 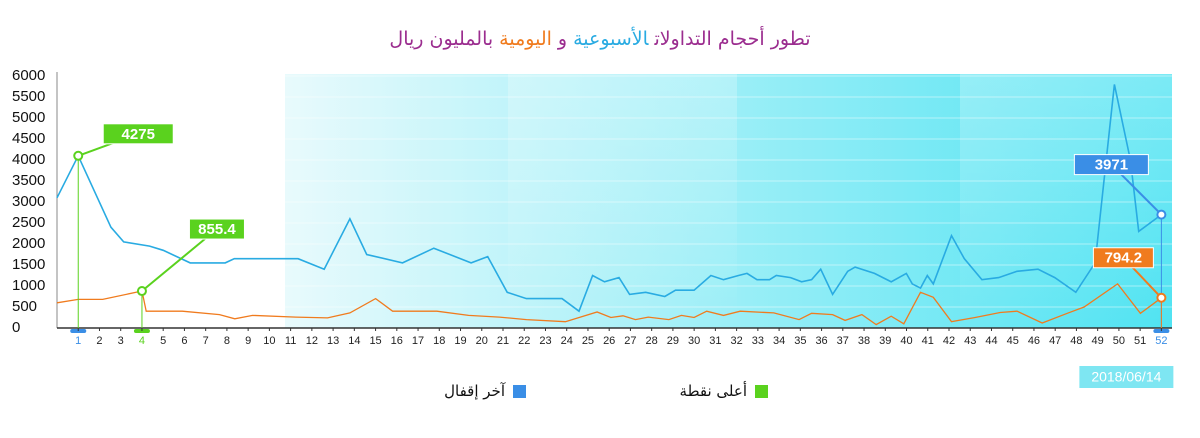 What do you see at coordinates (142, 341) in the screenshot?
I see `x-tick-label: 4` at bounding box center [142, 341].